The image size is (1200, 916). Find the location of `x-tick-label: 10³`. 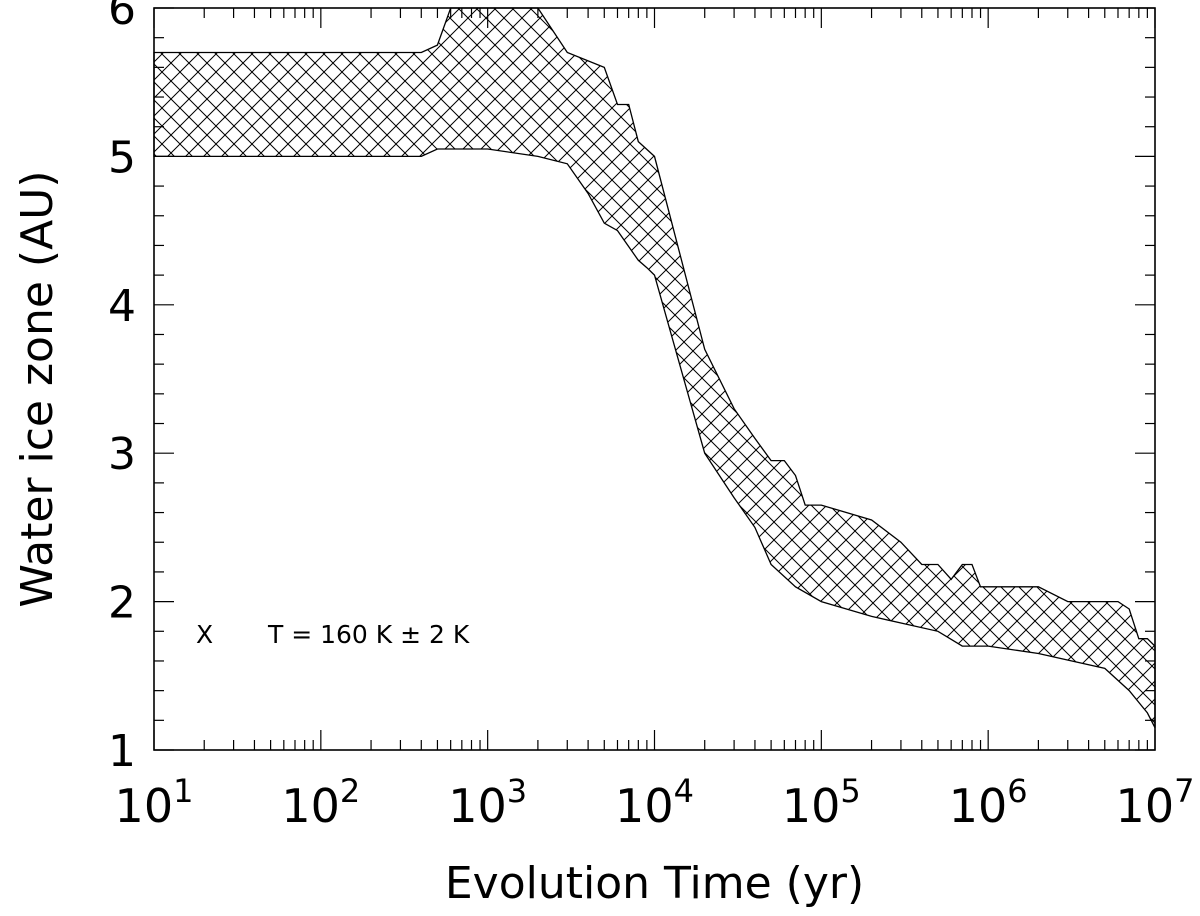

x-tick-label: 10³ is located at coordinates (487, 802).